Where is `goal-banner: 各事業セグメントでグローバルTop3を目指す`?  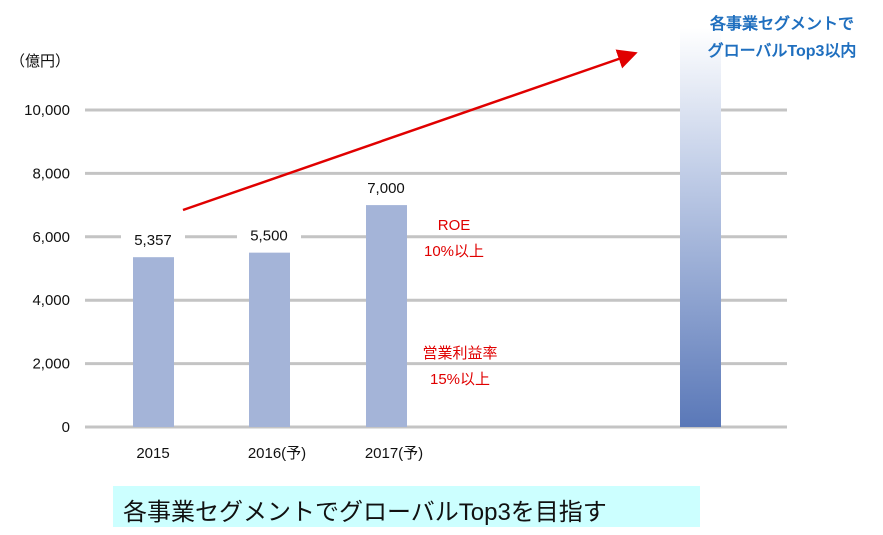 goal-banner: 各事業セグメントでグローバルTop3を目指す is located at coordinates (406, 506).